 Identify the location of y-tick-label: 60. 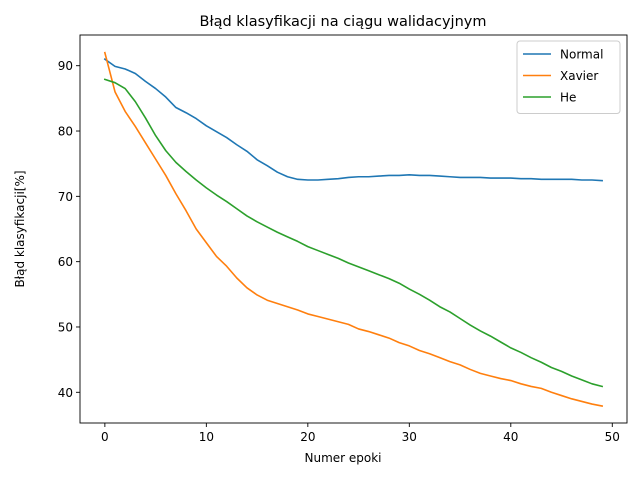
(65, 262).